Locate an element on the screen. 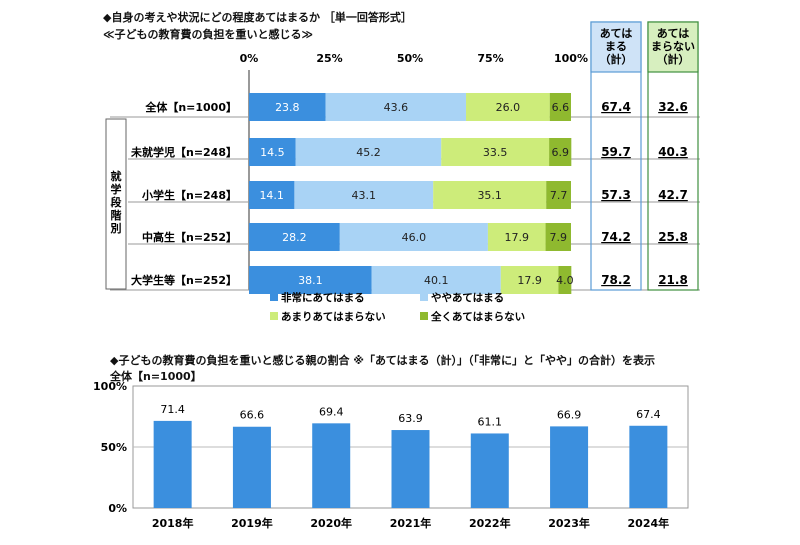 This screenshot has height=545, width=800. agree-total-value: 59.7 is located at coordinates (616, 152).